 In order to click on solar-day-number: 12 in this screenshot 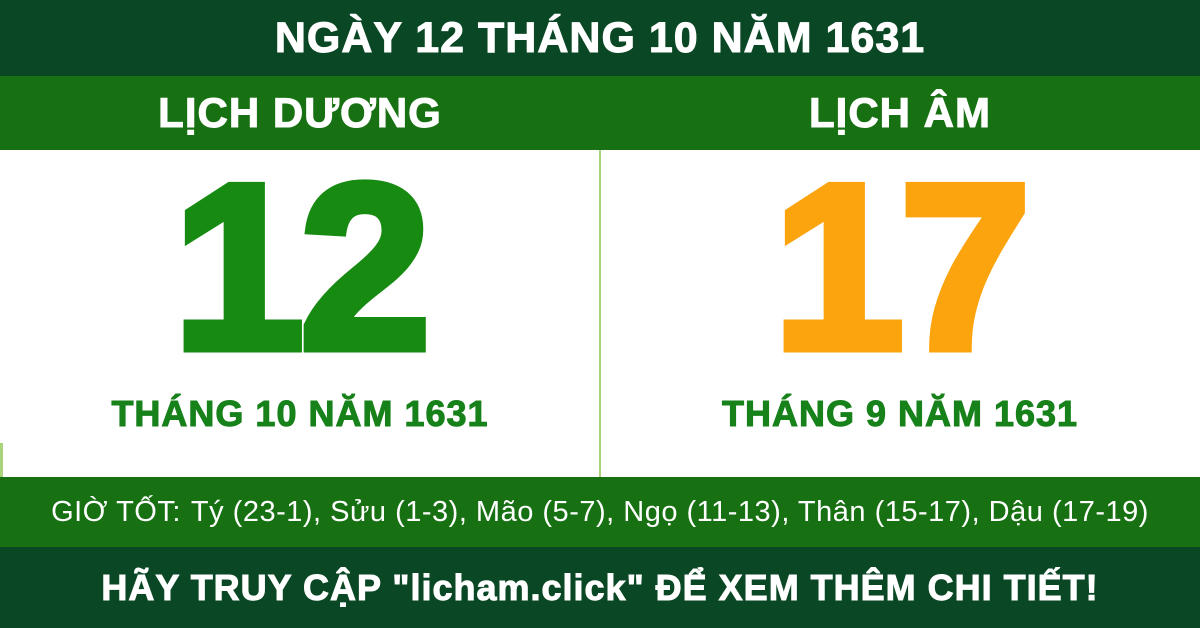, I will do `click(302, 267)`.